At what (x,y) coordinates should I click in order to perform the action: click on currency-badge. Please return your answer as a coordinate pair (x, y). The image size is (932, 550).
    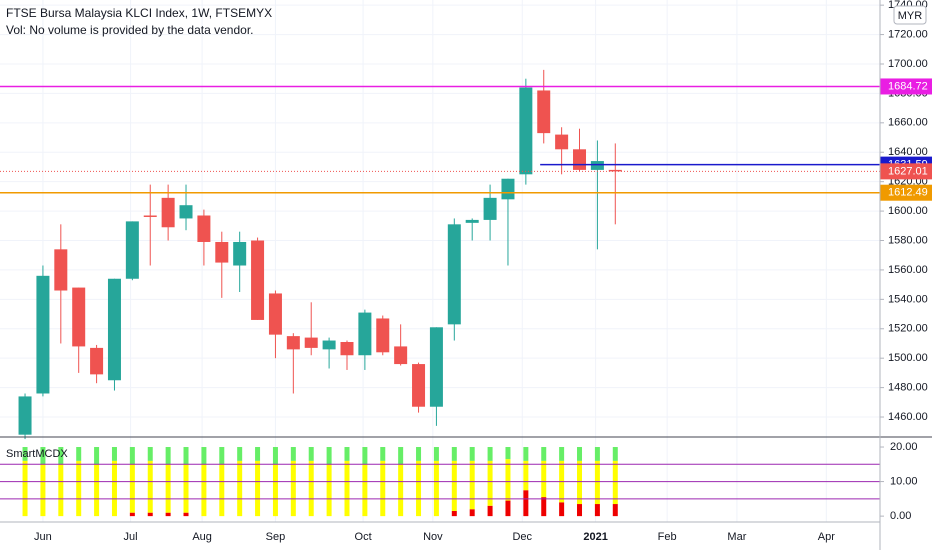
    Looking at the image, I should click on (910, 15).